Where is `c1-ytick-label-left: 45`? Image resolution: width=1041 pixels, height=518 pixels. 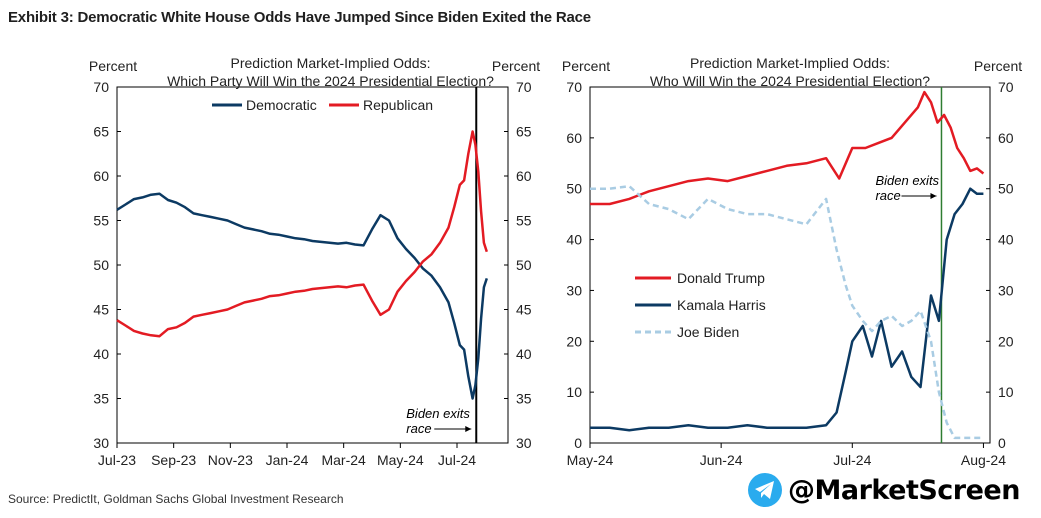
c1-ytick-label-left: 45 is located at coordinates (101, 310).